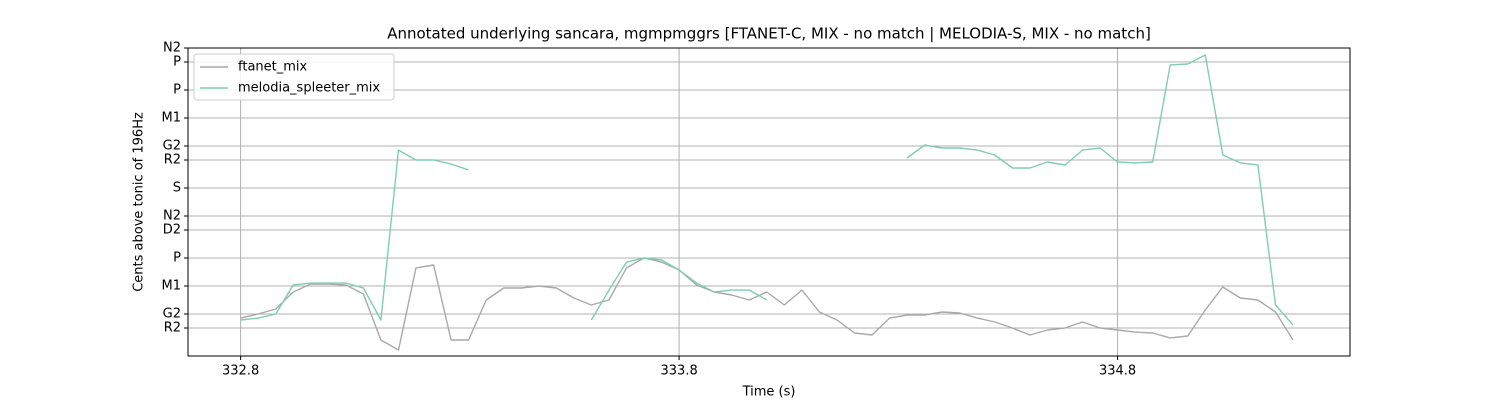 This screenshot has height=400, width=1500. I want to click on x-tick-label: 333.8, so click(679, 371).